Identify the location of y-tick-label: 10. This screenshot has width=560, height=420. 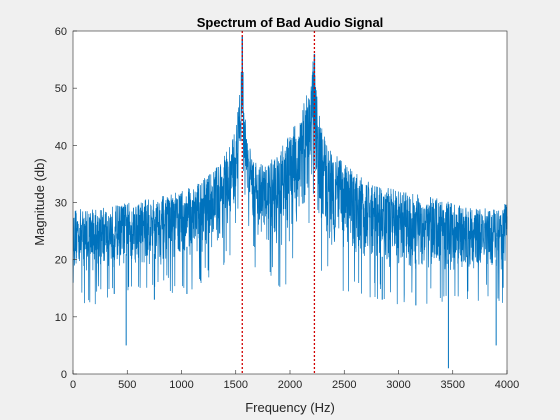
(61, 318).